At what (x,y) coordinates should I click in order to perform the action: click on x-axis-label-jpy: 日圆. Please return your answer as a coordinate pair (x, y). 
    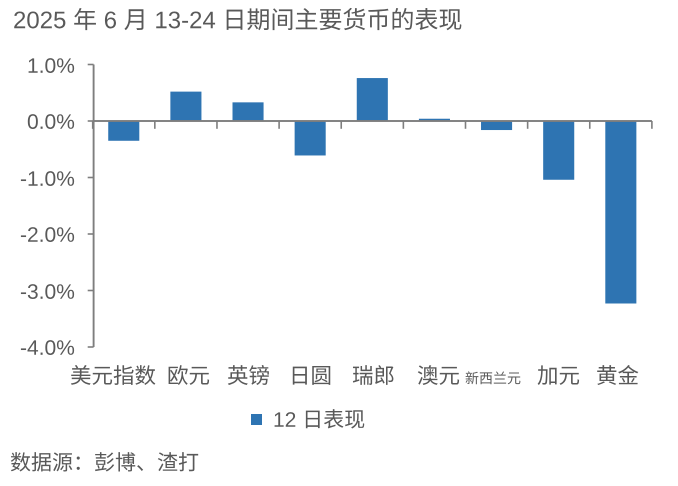
    Looking at the image, I should click on (310, 381).